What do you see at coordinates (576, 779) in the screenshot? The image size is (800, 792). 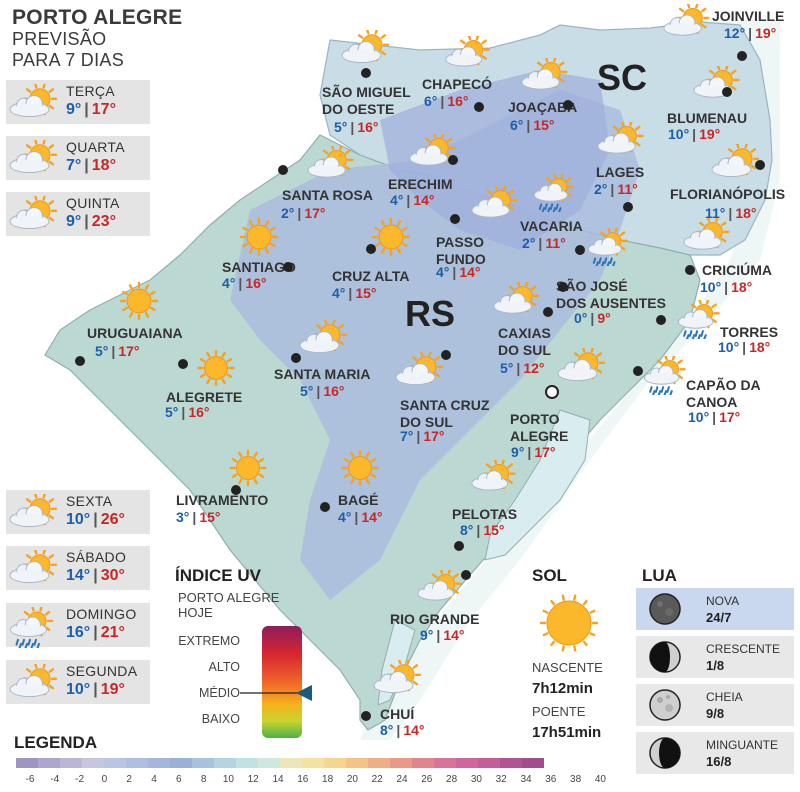 I see `legend-tick: 38` at bounding box center [576, 779].